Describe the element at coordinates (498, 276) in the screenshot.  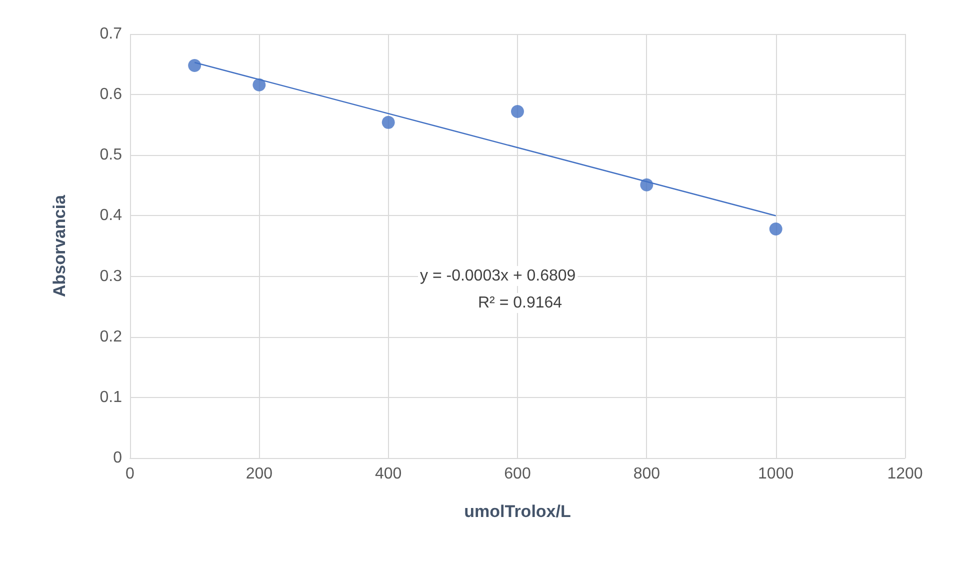
I see `annotation: y = -0.0003x + 0.6809` at that location.